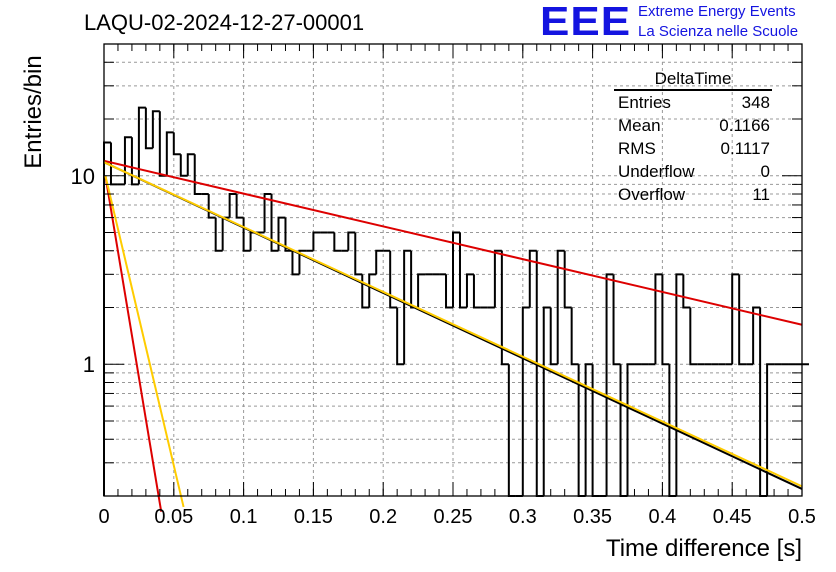  I want to click on stats-title: DeltaTime, so click(693, 80).